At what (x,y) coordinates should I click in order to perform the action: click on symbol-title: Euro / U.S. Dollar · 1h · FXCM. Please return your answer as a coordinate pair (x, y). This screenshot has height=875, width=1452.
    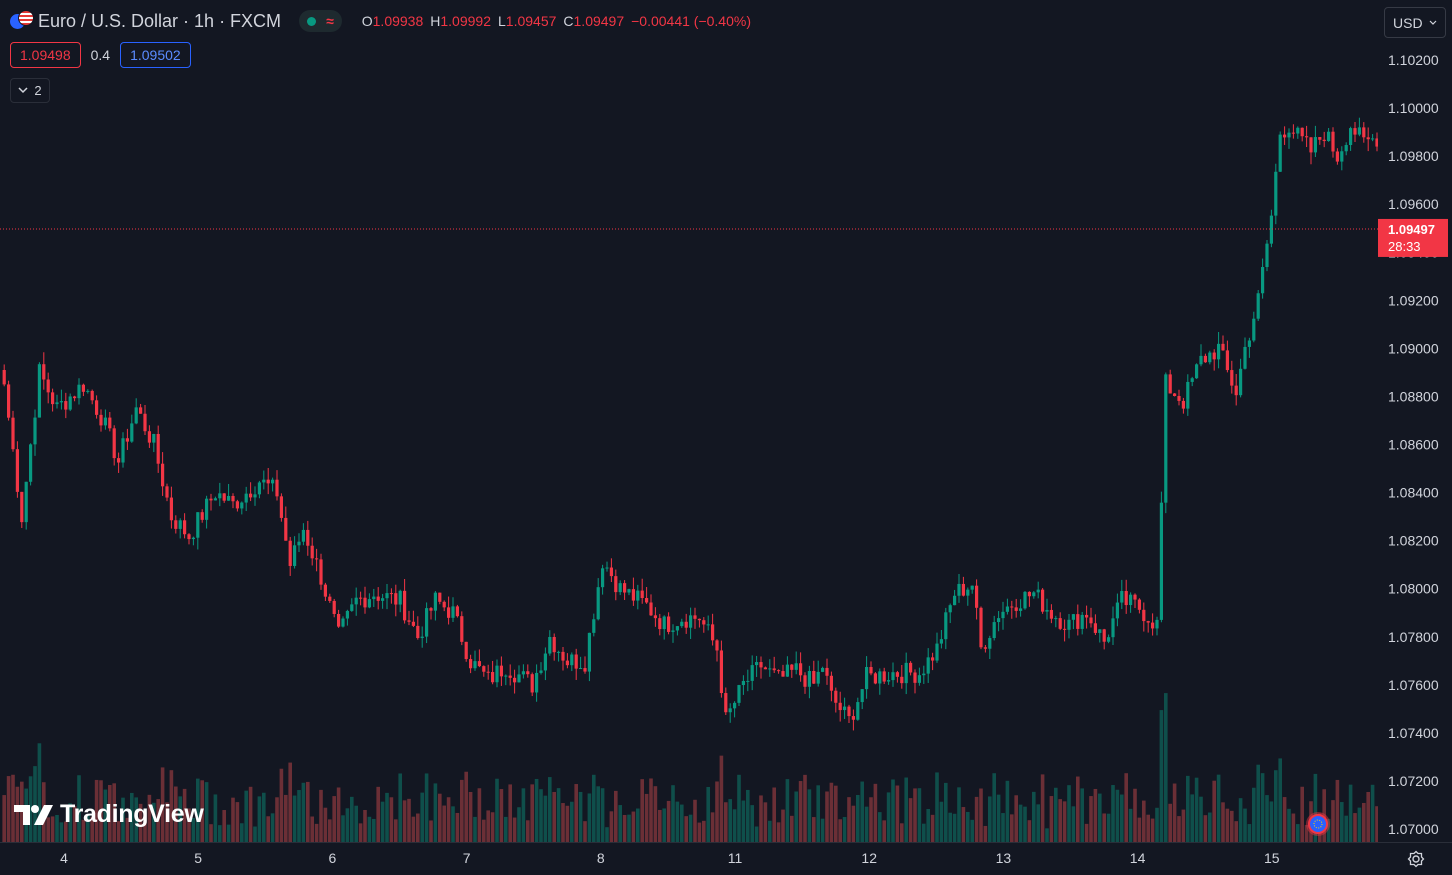
    Looking at the image, I should click on (160, 20).